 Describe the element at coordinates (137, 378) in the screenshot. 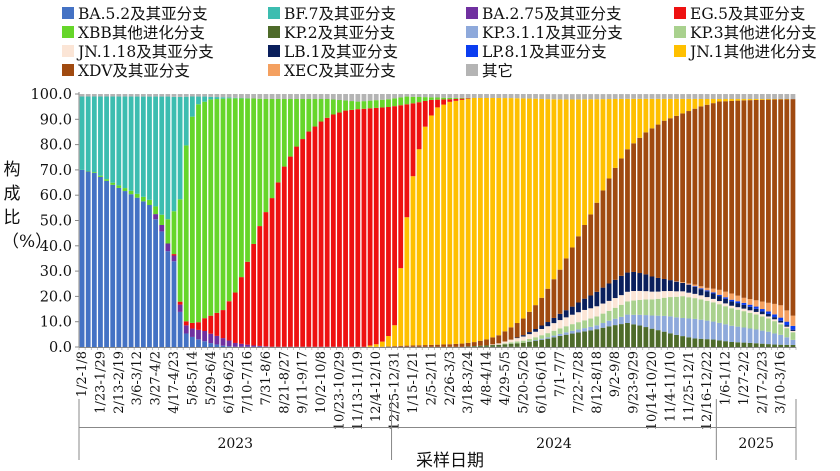

I see `x-tick-label: 3/6-3/12` at that location.